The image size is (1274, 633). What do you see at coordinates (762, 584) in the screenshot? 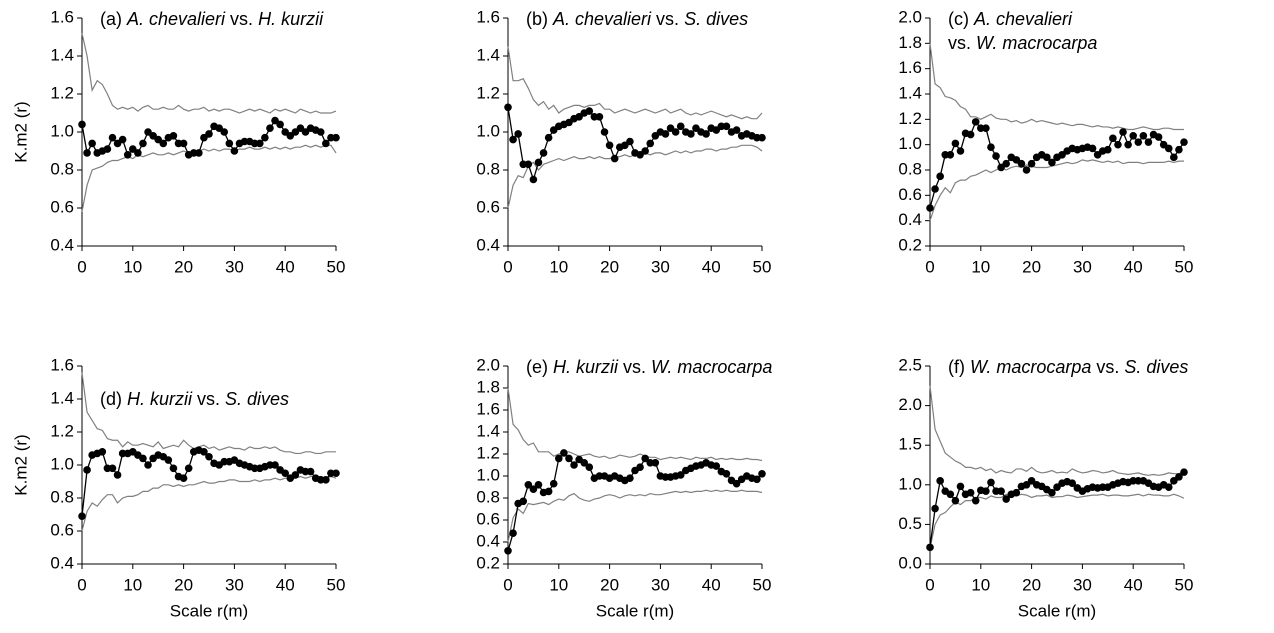
I see `x-tick-label: 50` at bounding box center [762, 584].